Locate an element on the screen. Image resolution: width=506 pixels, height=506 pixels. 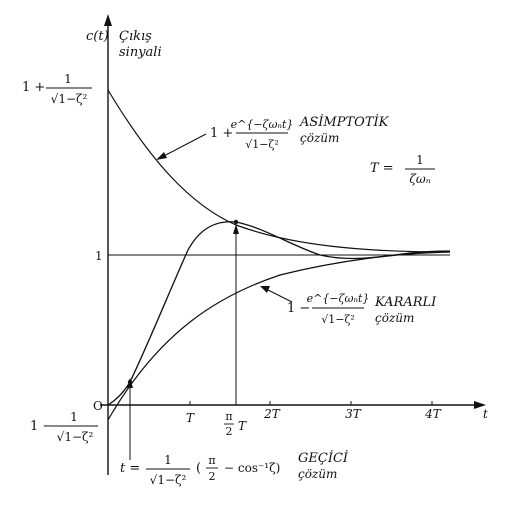
steady-leader is located at coordinates (278, 295).